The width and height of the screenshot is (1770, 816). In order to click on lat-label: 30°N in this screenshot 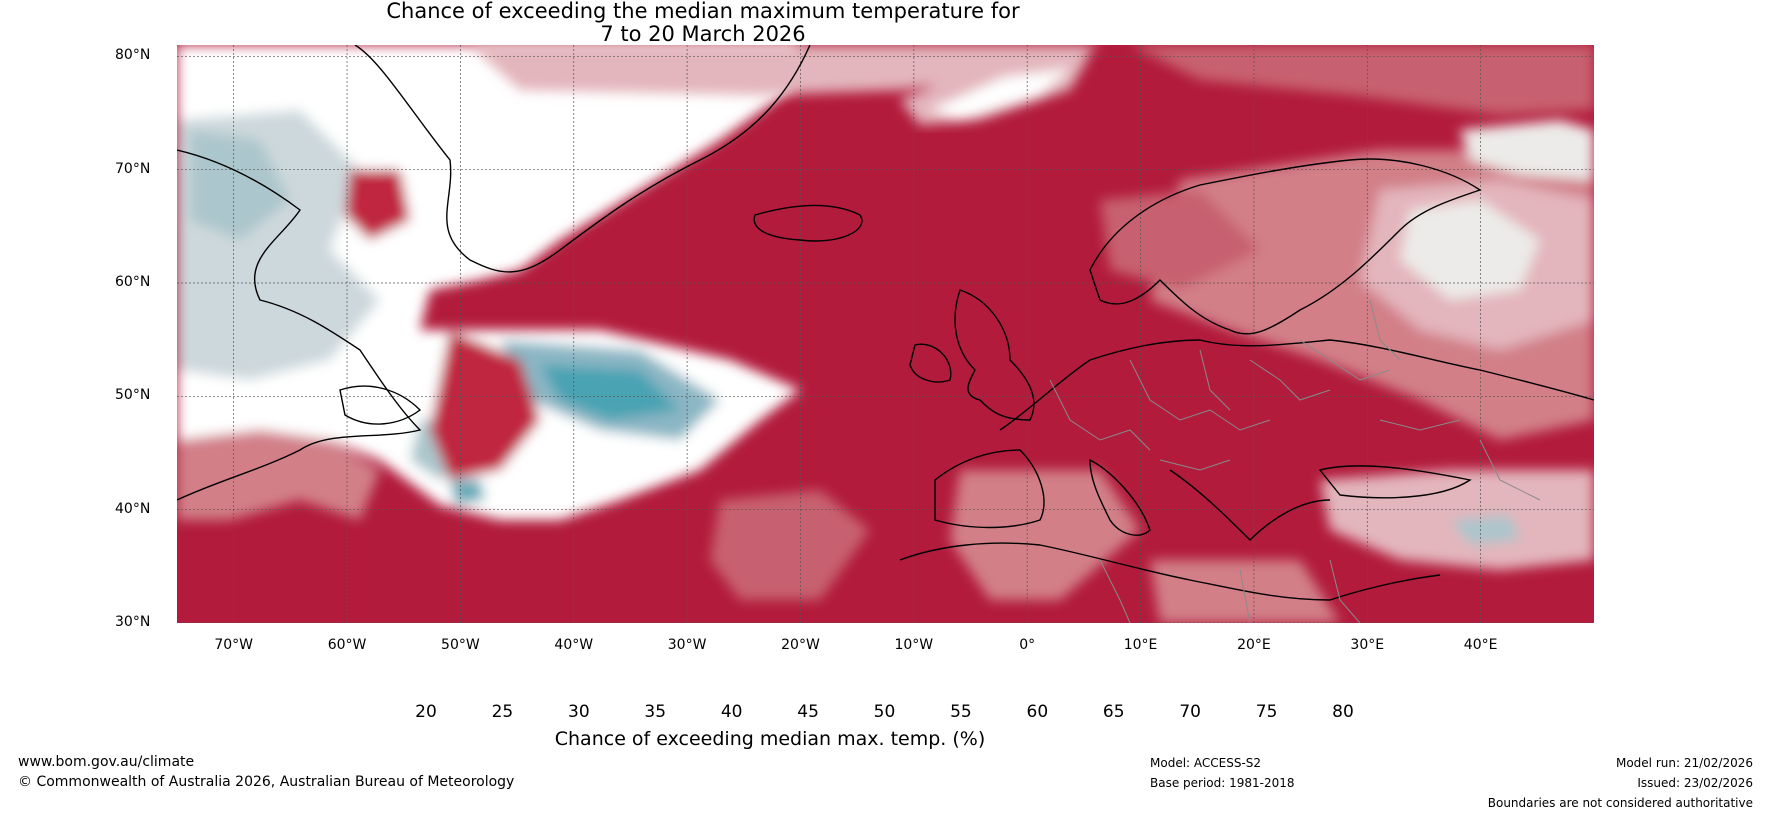, I will do `click(133, 622)`.